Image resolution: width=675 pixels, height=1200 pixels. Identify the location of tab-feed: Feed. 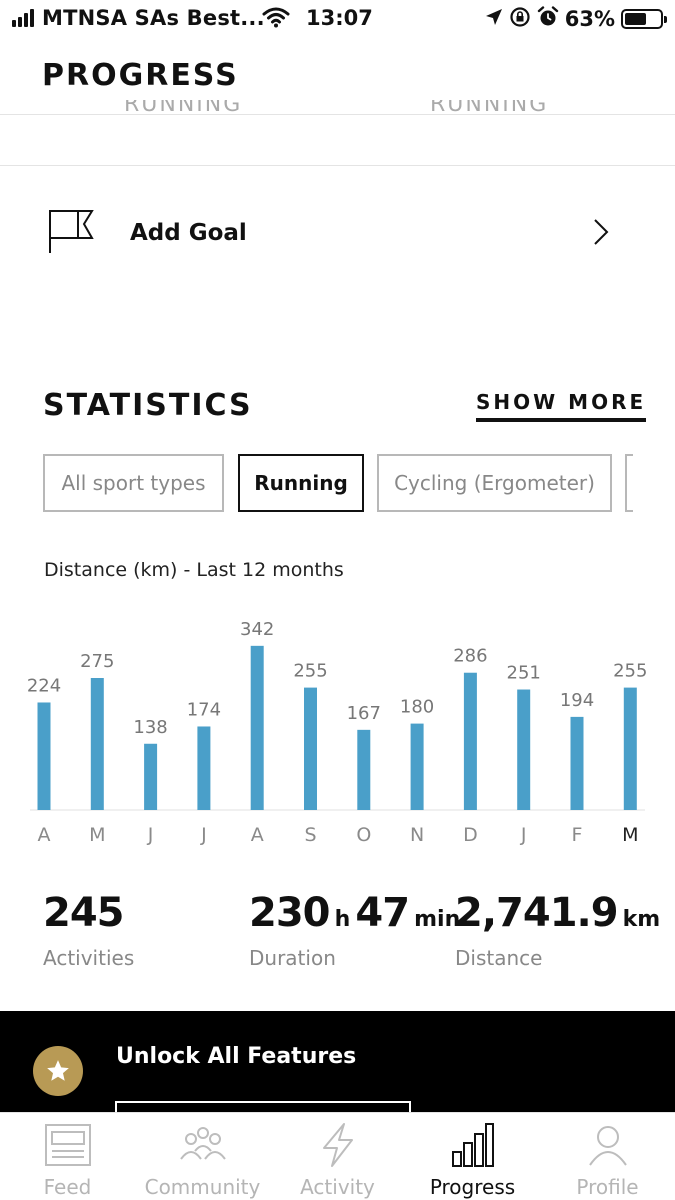
(67, 1156).